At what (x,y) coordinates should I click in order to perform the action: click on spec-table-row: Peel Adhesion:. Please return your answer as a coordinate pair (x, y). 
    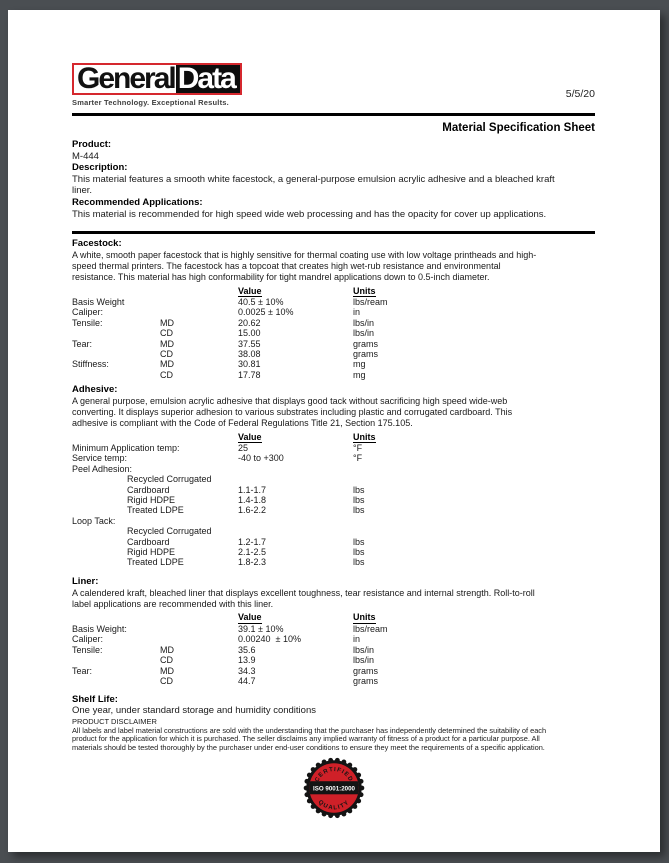
    Looking at the image, I should click on (333, 469).